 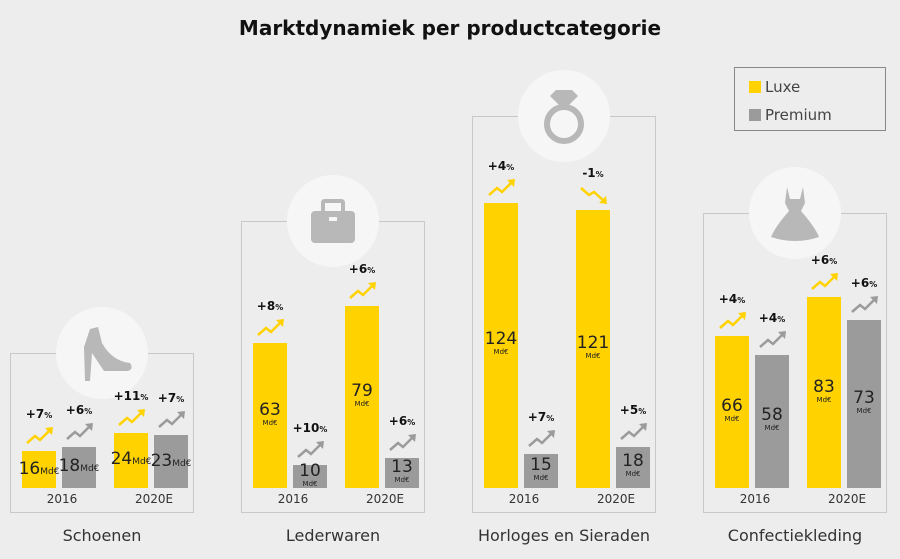 What do you see at coordinates (755, 87) in the screenshot?
I see `legend-swatch-luxe` at bounding box center [755, 87].